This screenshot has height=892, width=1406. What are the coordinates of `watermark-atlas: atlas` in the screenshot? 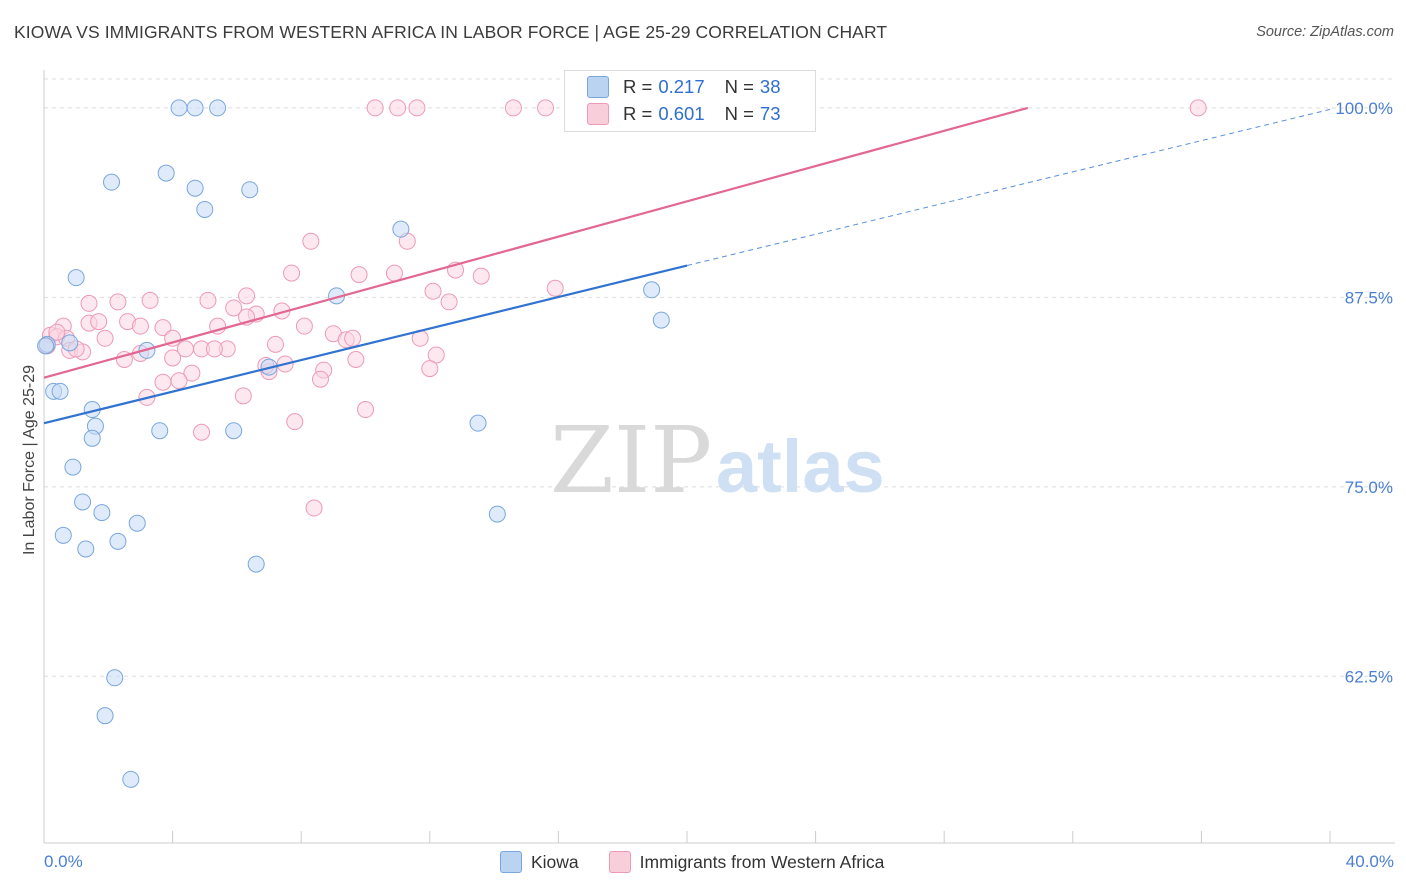 It's located at (800, 466).